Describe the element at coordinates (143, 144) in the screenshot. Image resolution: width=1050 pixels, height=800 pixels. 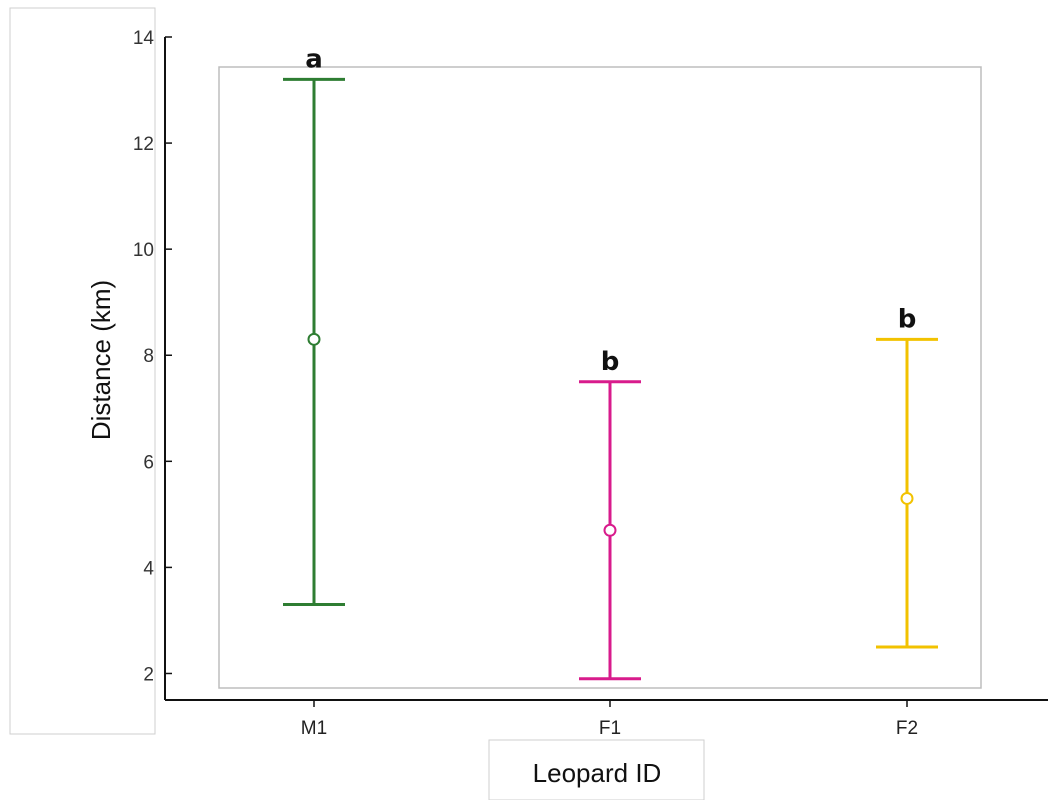
I see `y-tick-label: 12` at that location.